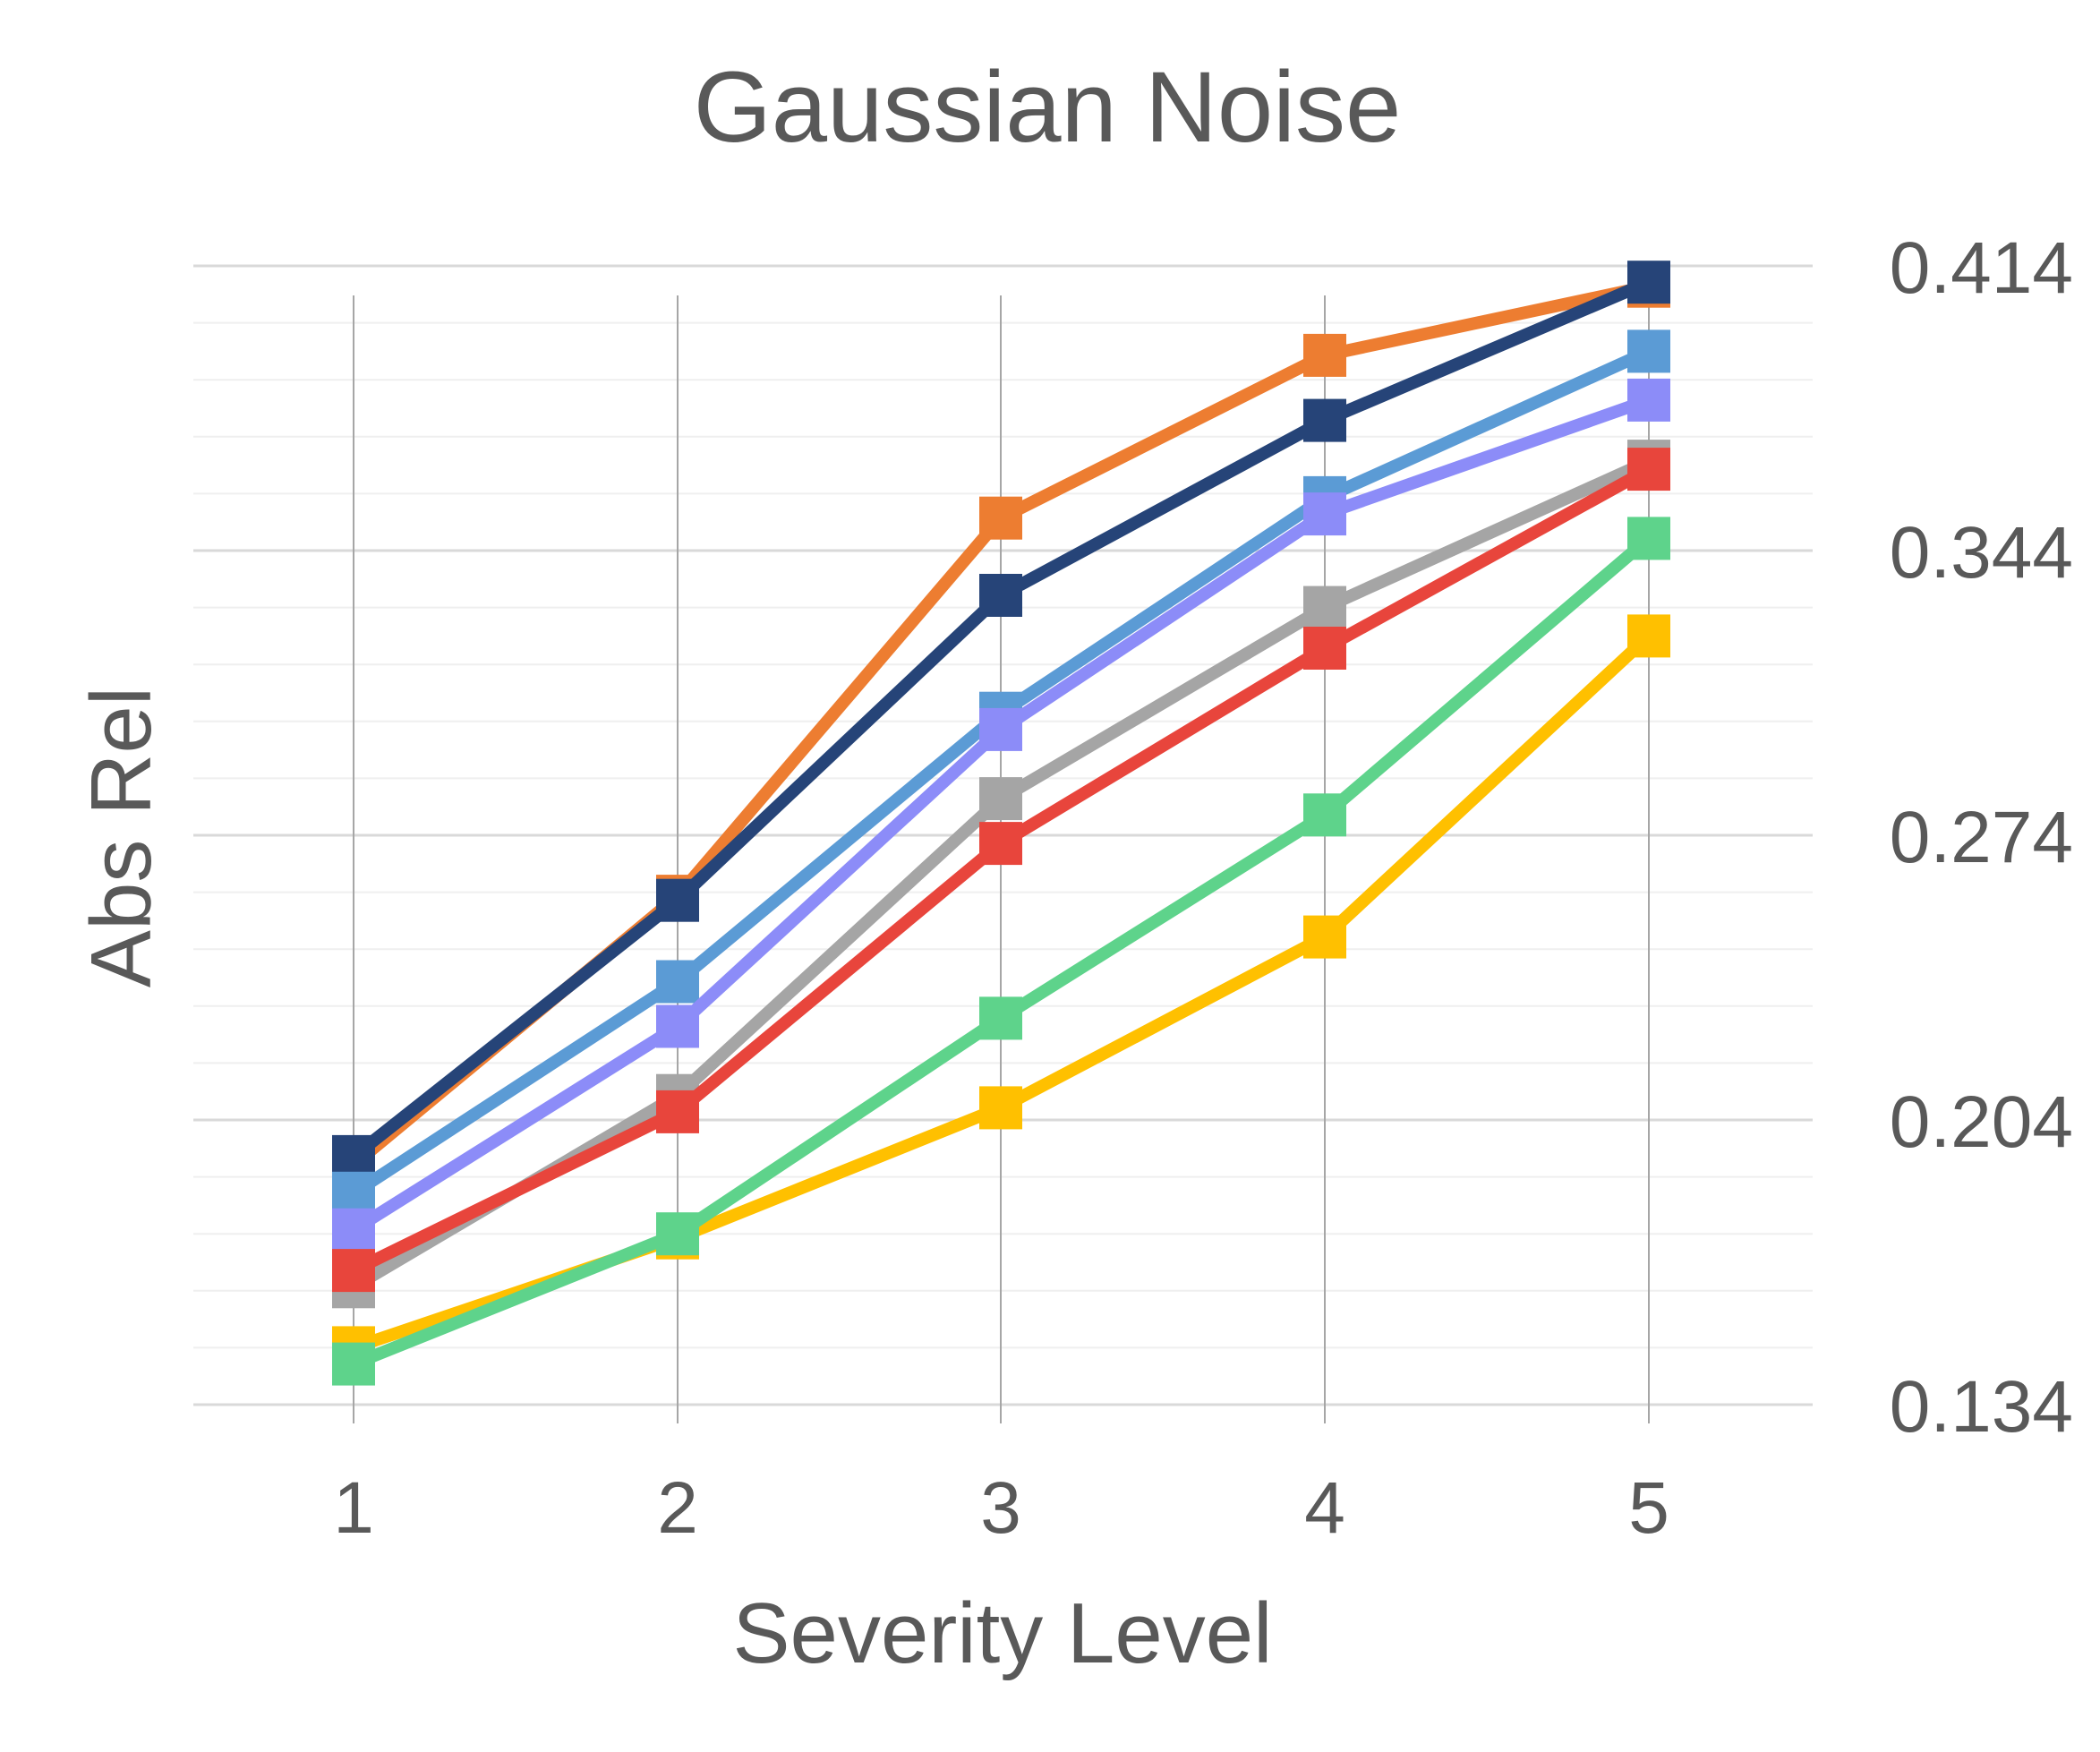 The width and height of the screenshot is (2100, 1752). Describe the element at coordinates (1981, 268) in the screenshot. I see `y-tick-label: 0.414` at that location.